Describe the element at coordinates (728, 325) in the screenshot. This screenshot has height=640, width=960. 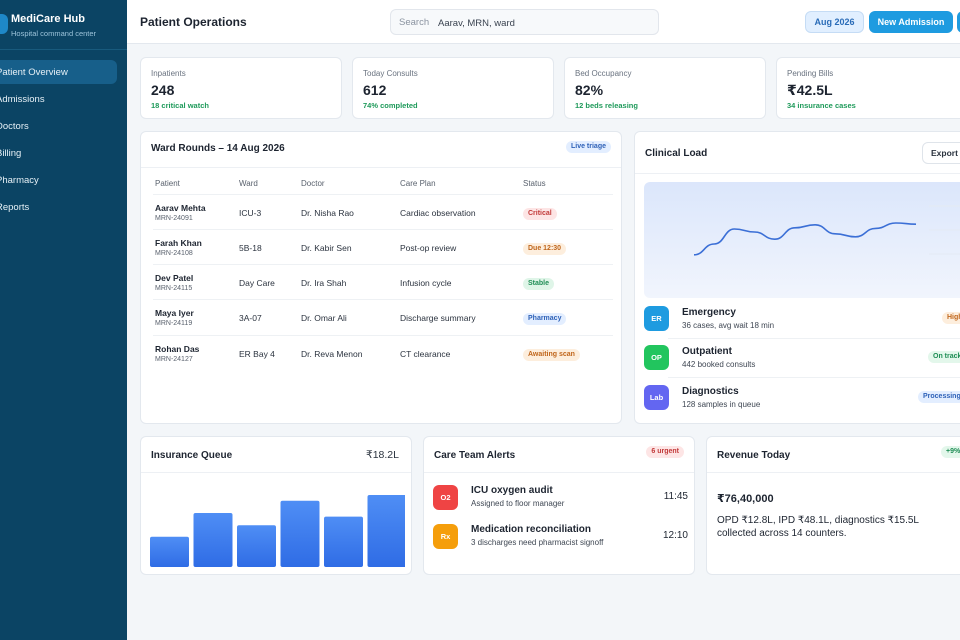
I see `load-item-desc: 36 cases, avg wait 18 min` at that location.